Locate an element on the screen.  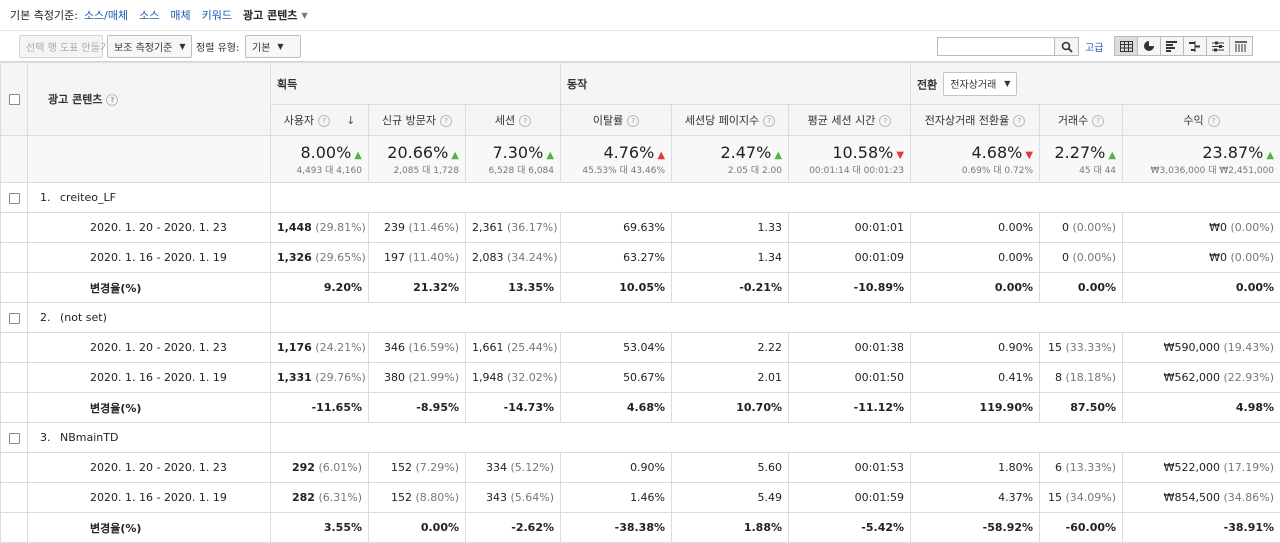
dimension-link-source: 소스 is located at coordinates (149, 15).